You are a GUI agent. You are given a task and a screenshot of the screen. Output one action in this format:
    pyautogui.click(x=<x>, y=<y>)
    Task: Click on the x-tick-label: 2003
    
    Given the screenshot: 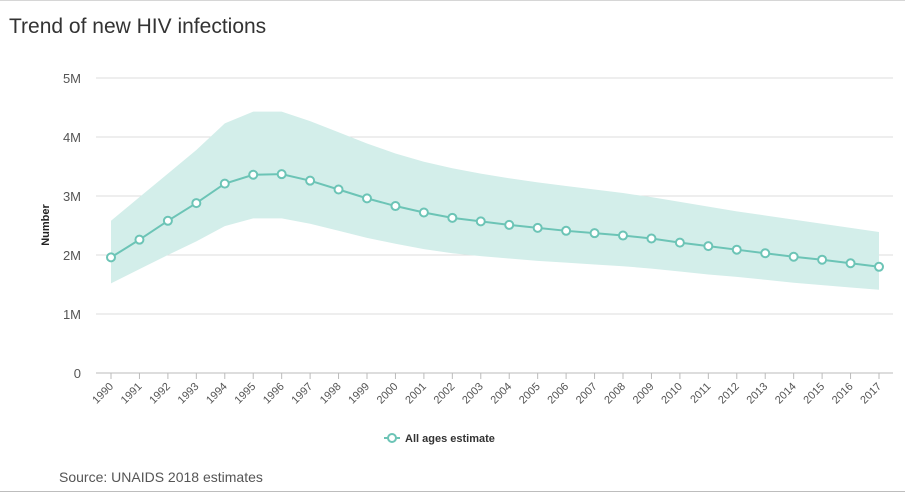 What is the action you would take?
    pyautogui.click(x=473, y=394)
    